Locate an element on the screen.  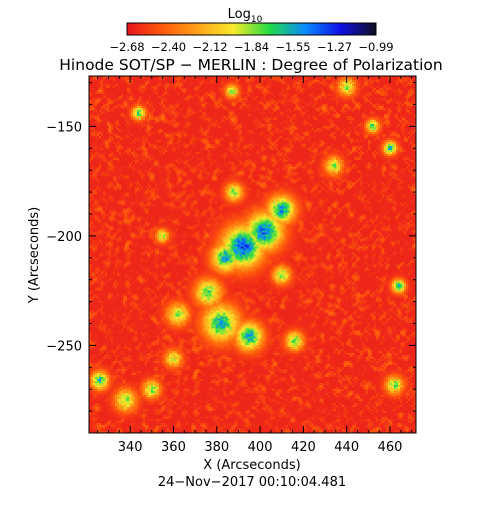
colorbar-tick-label: −2.12 is located at coordinates (209, 47).